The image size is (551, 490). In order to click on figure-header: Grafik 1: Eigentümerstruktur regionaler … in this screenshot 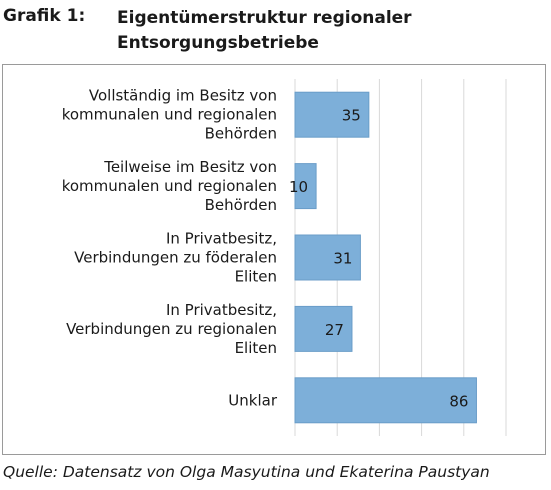, I will do `click(275, 34)`.